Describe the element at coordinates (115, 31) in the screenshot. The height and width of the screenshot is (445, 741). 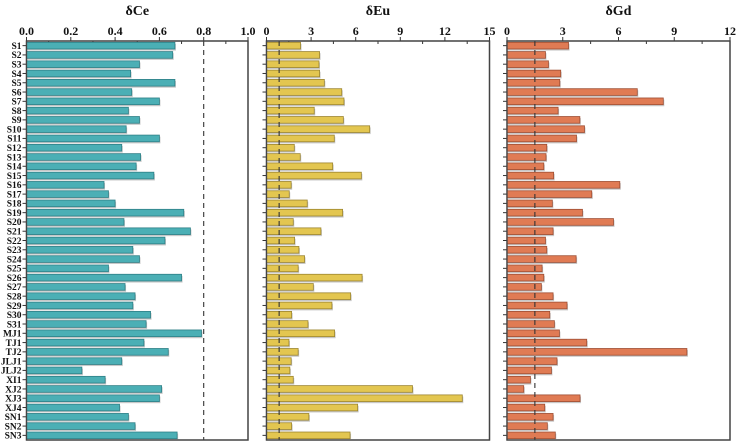
I see `x-tick-label: 0.4` at that location.